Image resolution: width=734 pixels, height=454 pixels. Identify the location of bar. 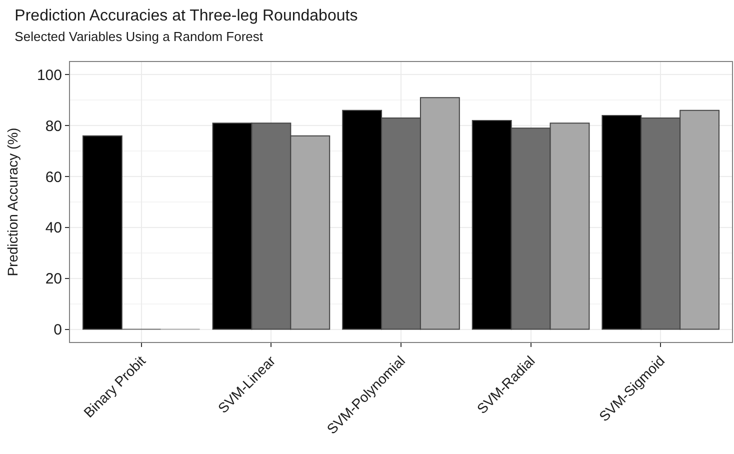
(102, 232).